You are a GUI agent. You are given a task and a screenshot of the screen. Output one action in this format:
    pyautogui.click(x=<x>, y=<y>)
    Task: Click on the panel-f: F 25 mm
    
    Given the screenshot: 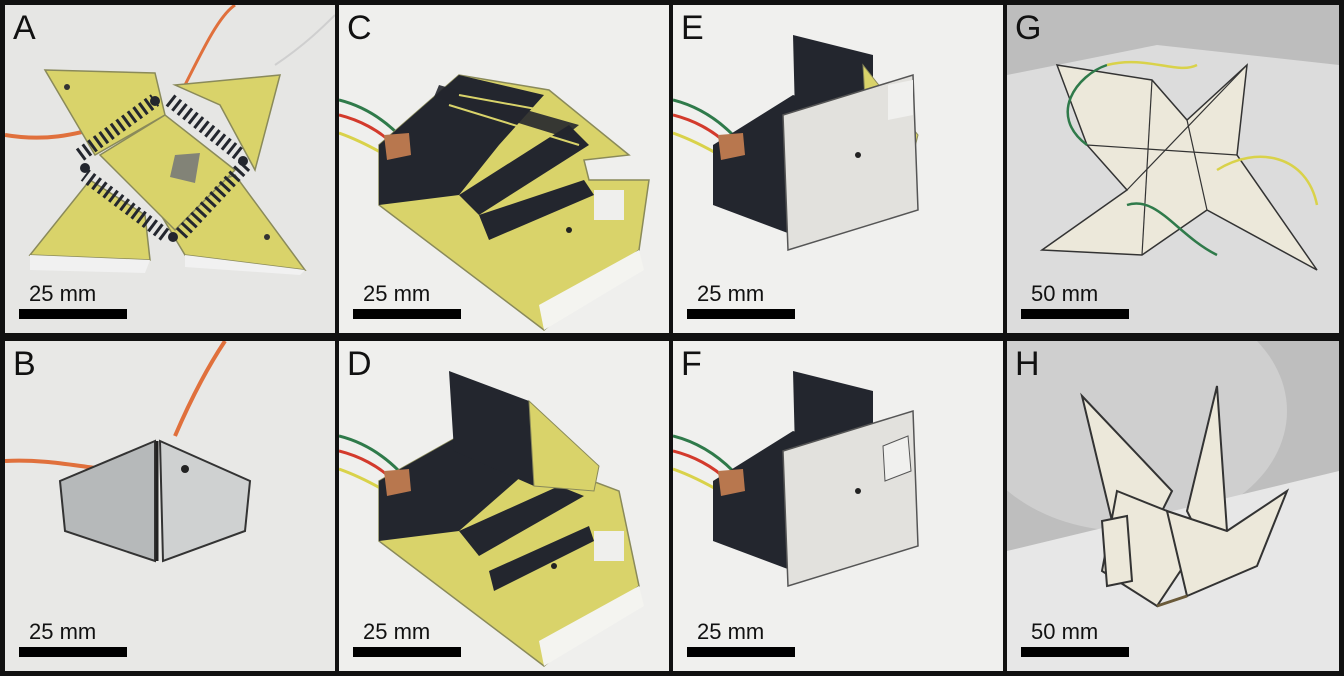 What is the action you would take?
    pyautogui.click(x=838, y=506)
    